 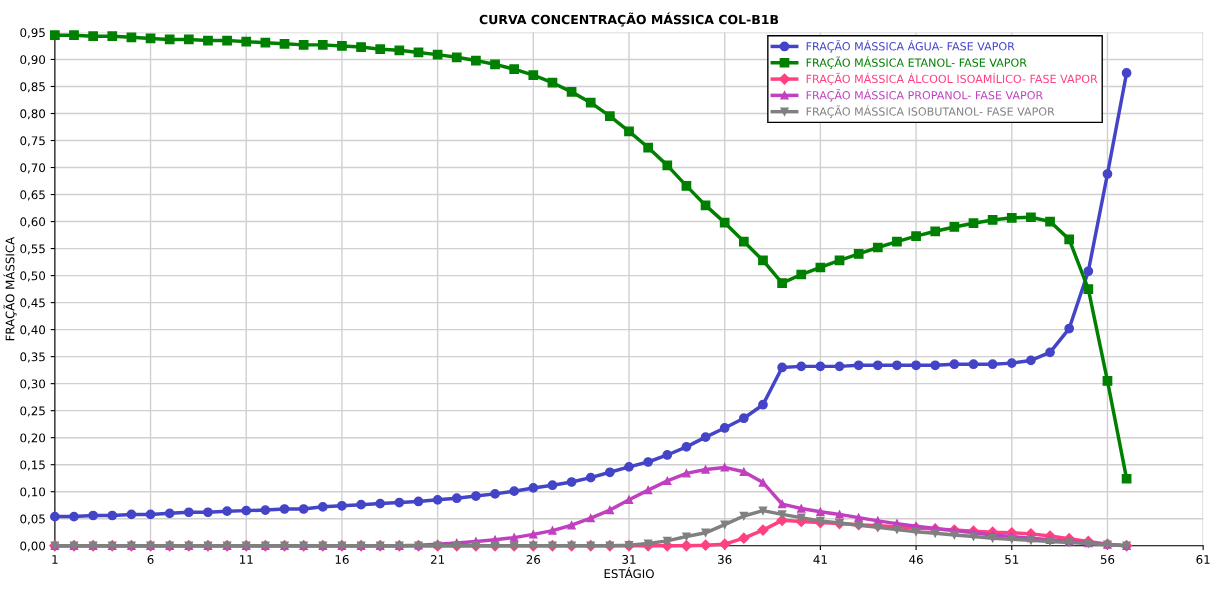 I want to click on y-axis-title: FRAÇÃO MÁSSICA, so click(x=10, y=288).